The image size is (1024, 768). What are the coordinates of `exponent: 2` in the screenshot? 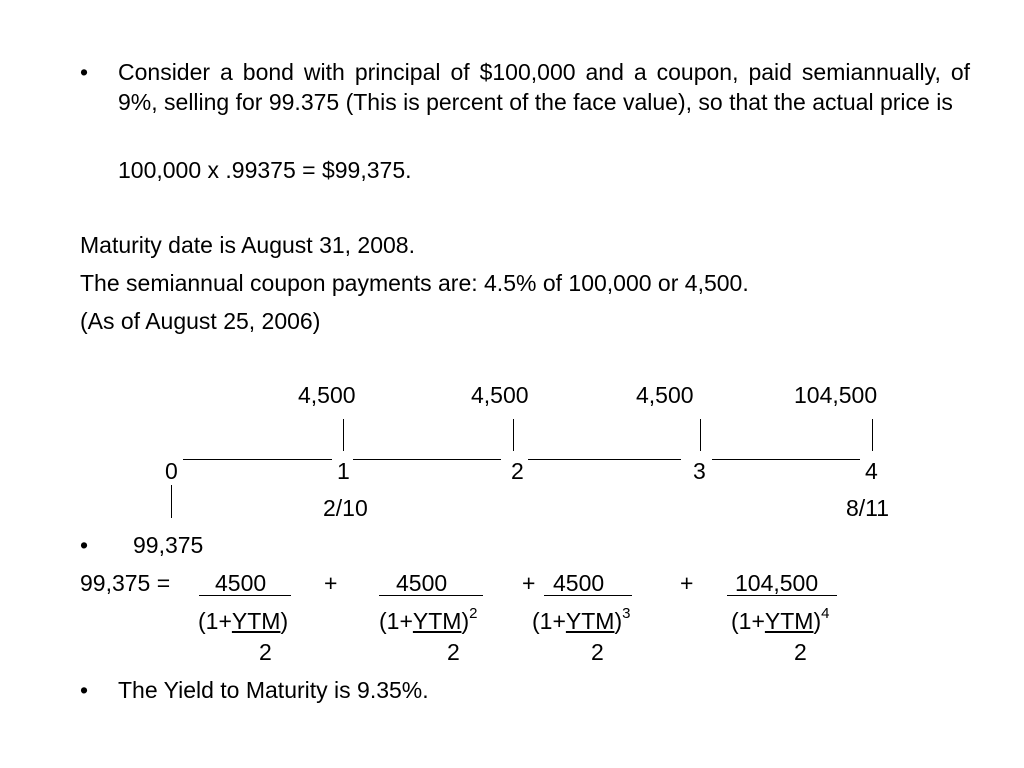 It's located at (473, 614).